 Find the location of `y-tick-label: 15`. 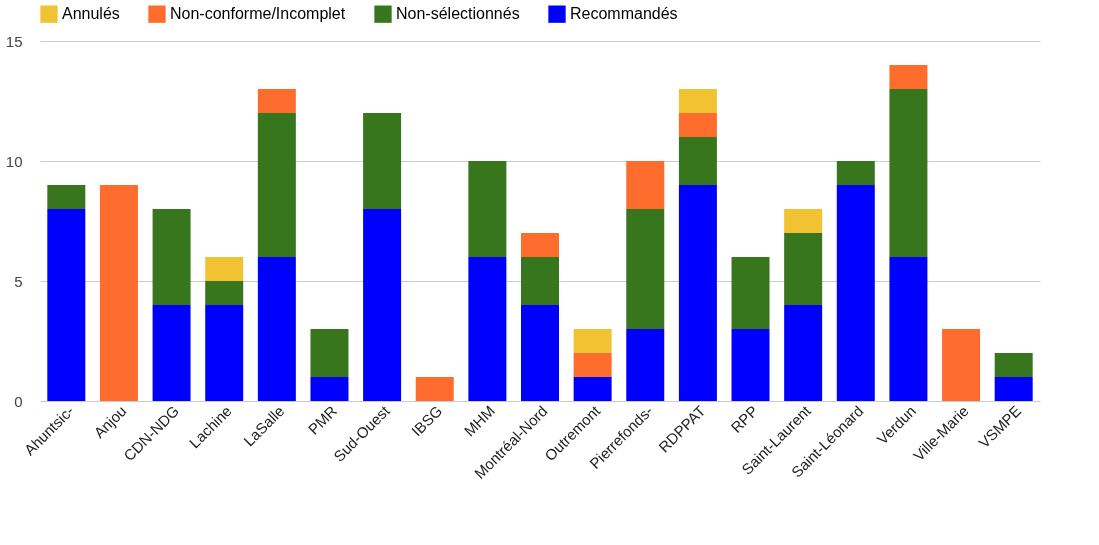

y-tick-label: 15 is located at coordinates (14, 41).